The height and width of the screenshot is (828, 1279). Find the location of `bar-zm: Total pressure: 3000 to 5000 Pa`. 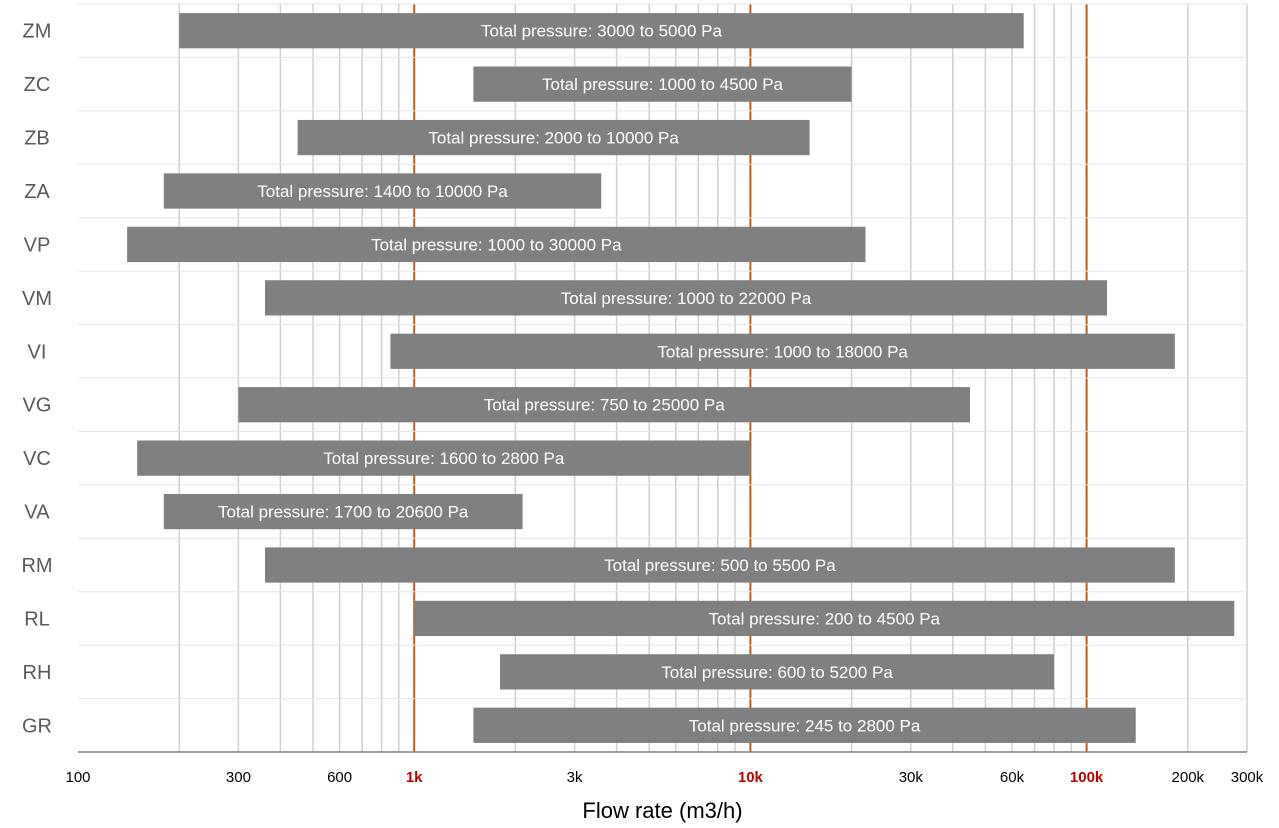

bar-zm: Total pressure: 3000 to 5000 Pa is located at coordinates (601, 31).